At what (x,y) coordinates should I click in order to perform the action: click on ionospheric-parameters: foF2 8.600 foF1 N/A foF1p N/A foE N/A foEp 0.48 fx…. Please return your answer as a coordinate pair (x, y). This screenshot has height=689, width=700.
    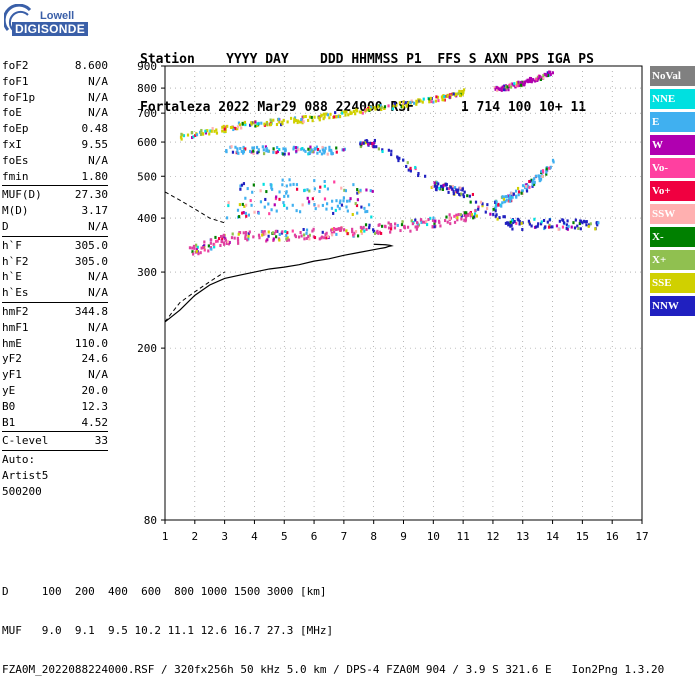
    Looking at the image, I should click on (55, 279).